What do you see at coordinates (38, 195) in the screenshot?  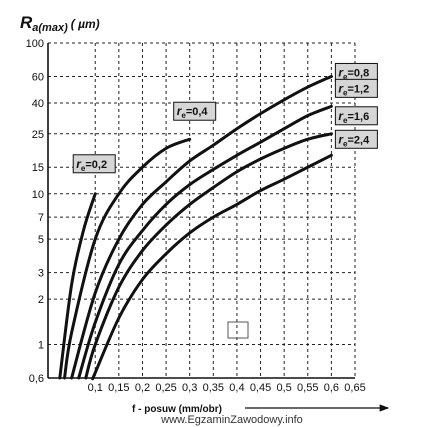 I see `y-tick-label: 10` at bounding box center [38, 195].